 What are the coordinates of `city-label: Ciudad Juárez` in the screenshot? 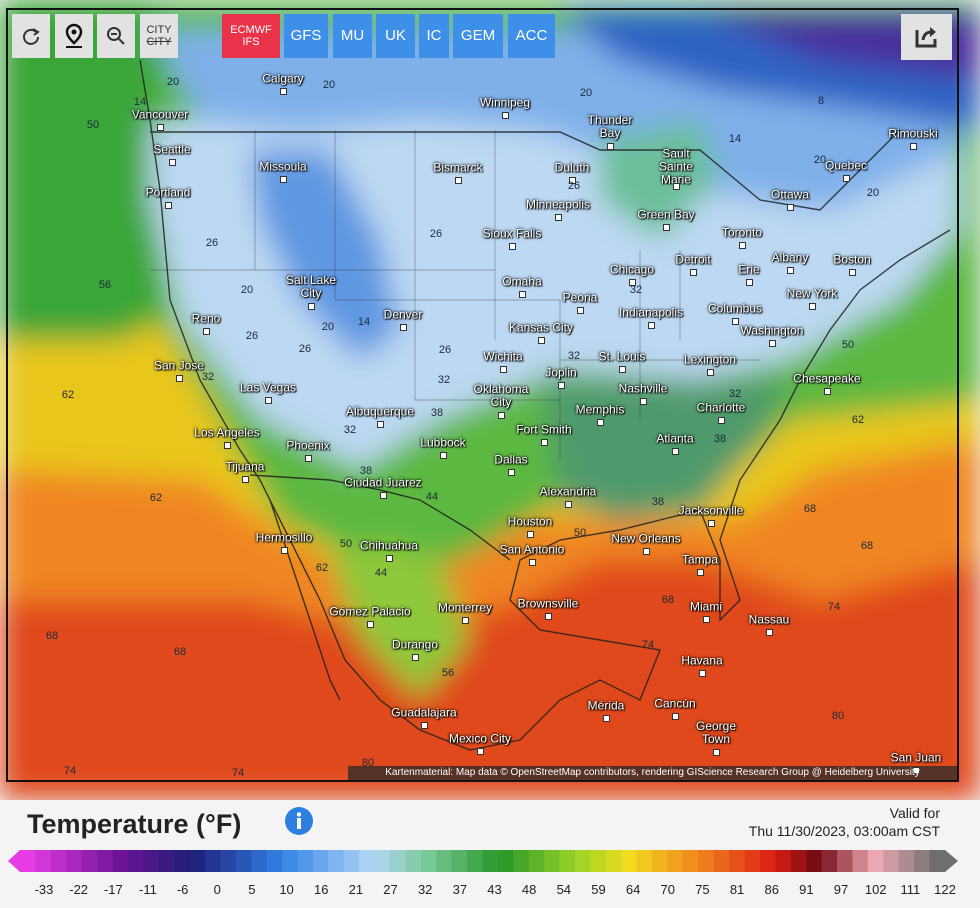 It's located at (383, 482).